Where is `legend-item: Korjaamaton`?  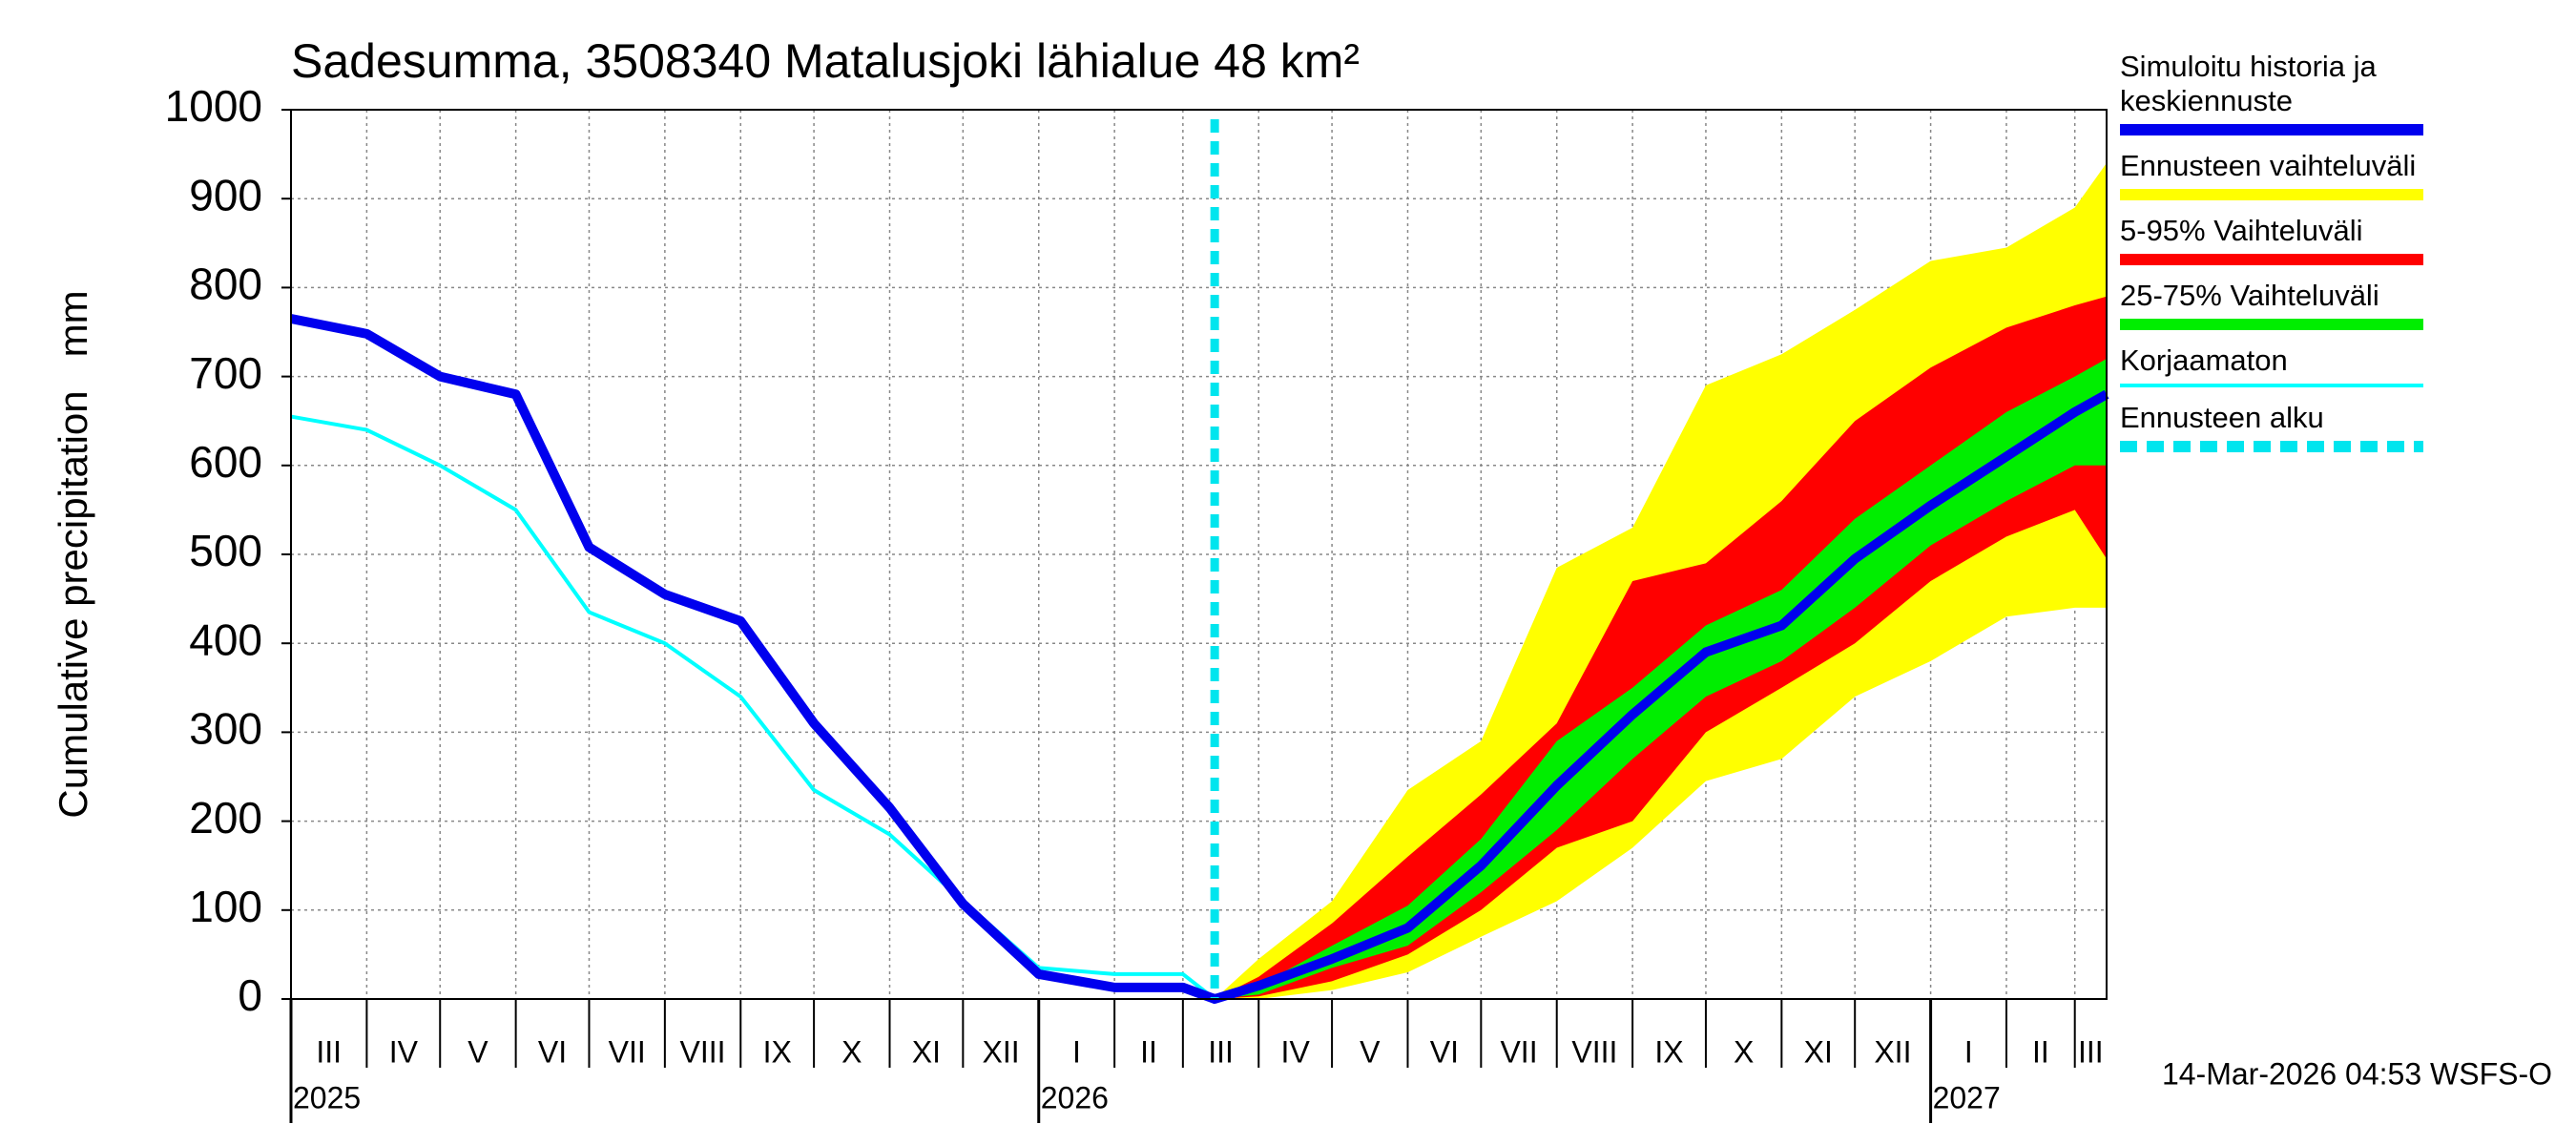
legend-item: Korjaamaton is located at coordinates (2282, 365).